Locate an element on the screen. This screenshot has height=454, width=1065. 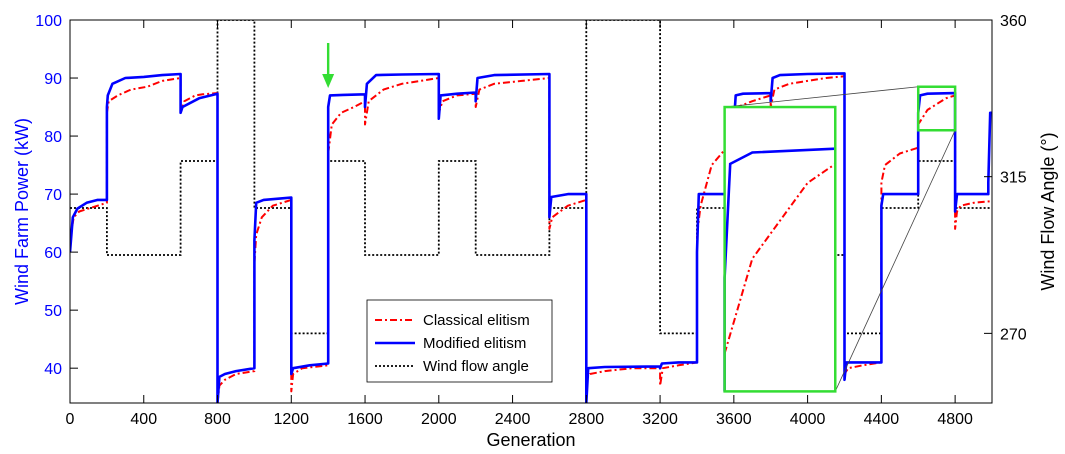
x-tick-label: 1200 is located at coordinates (291, 419).